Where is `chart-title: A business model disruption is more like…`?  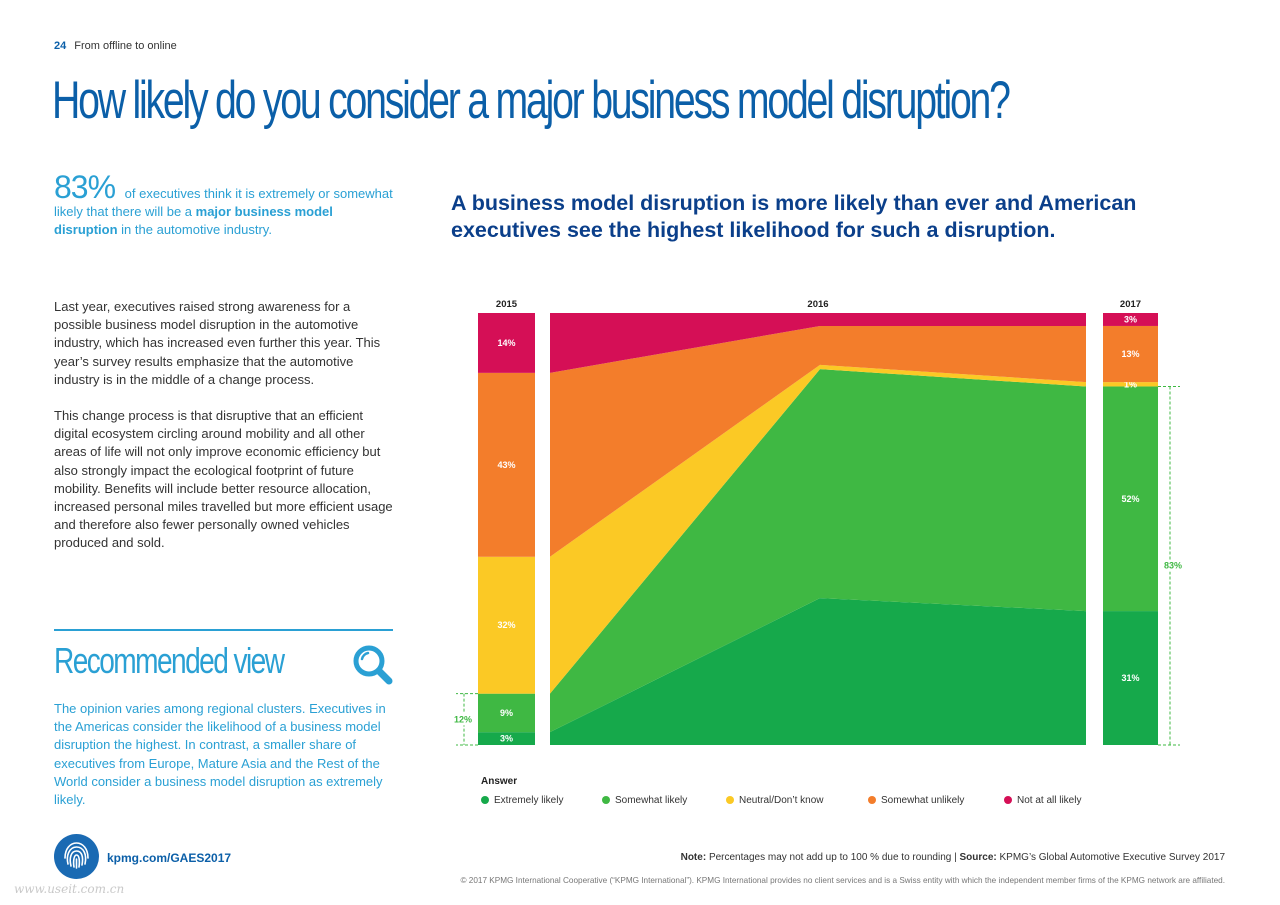 chart-title: A business model disruption is more like… is located at coordinates (794, 216).